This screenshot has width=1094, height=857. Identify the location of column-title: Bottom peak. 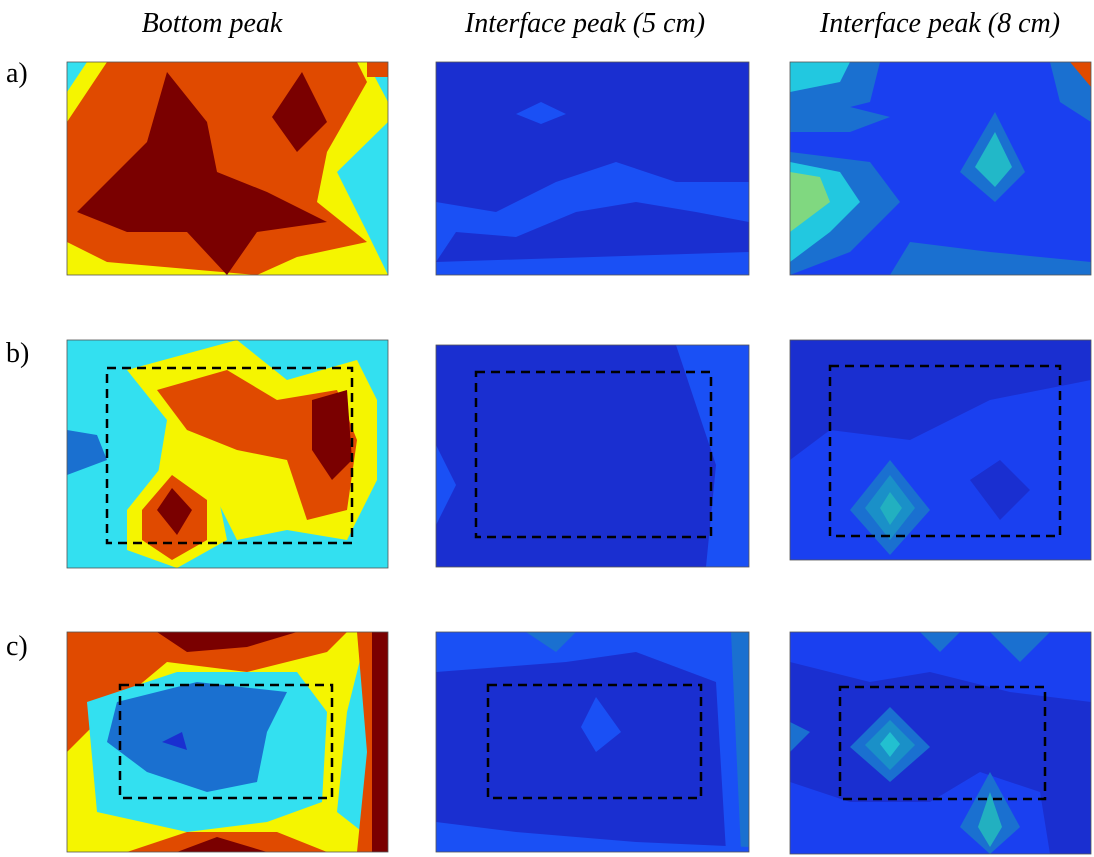
(212, 23).